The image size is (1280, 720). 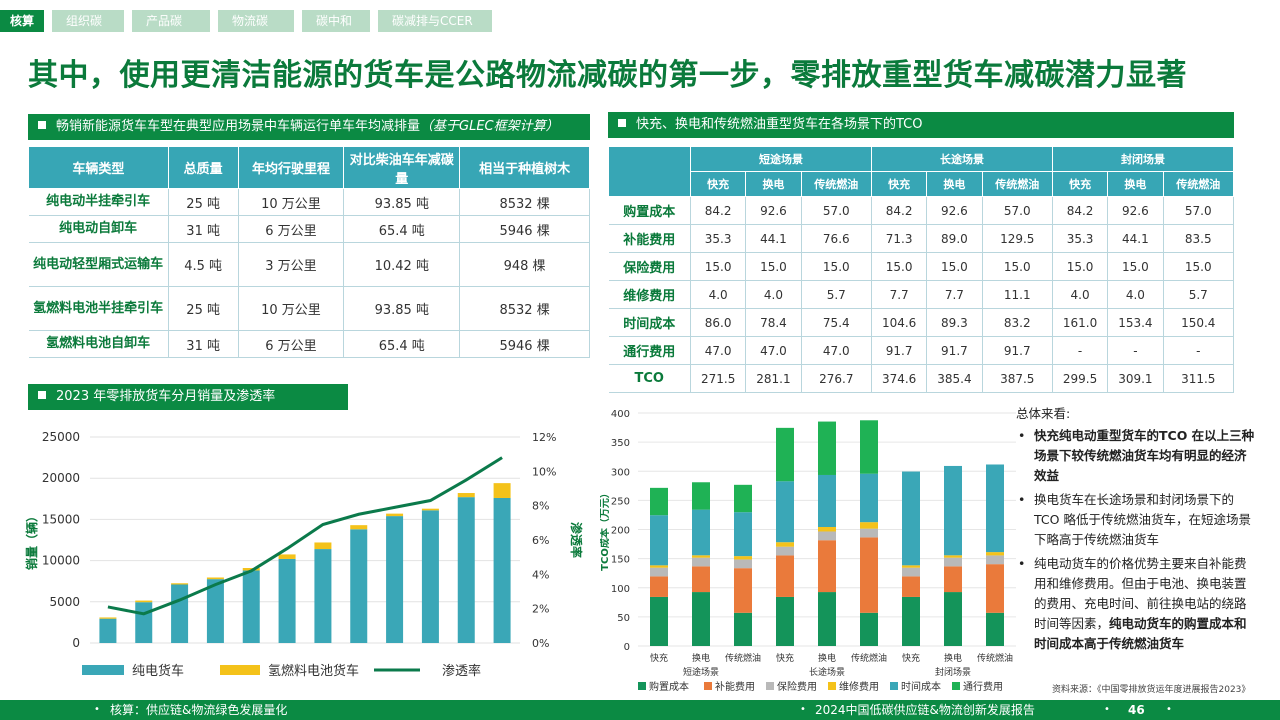 What do you see at coordinates (256, 21) in the screenshot?
I see `tab-logistics-carbon: 物流碳` at bounding box center [256, 21].